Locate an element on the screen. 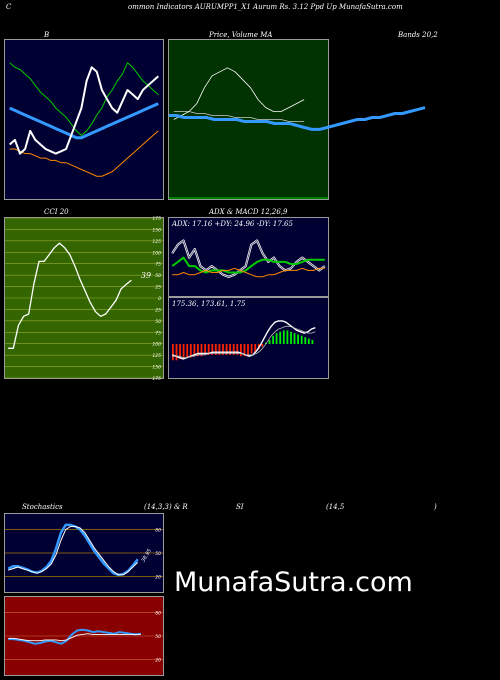 This screenshot has width=500, height=680. adx-plus-di is located at coordinates (248, 259).